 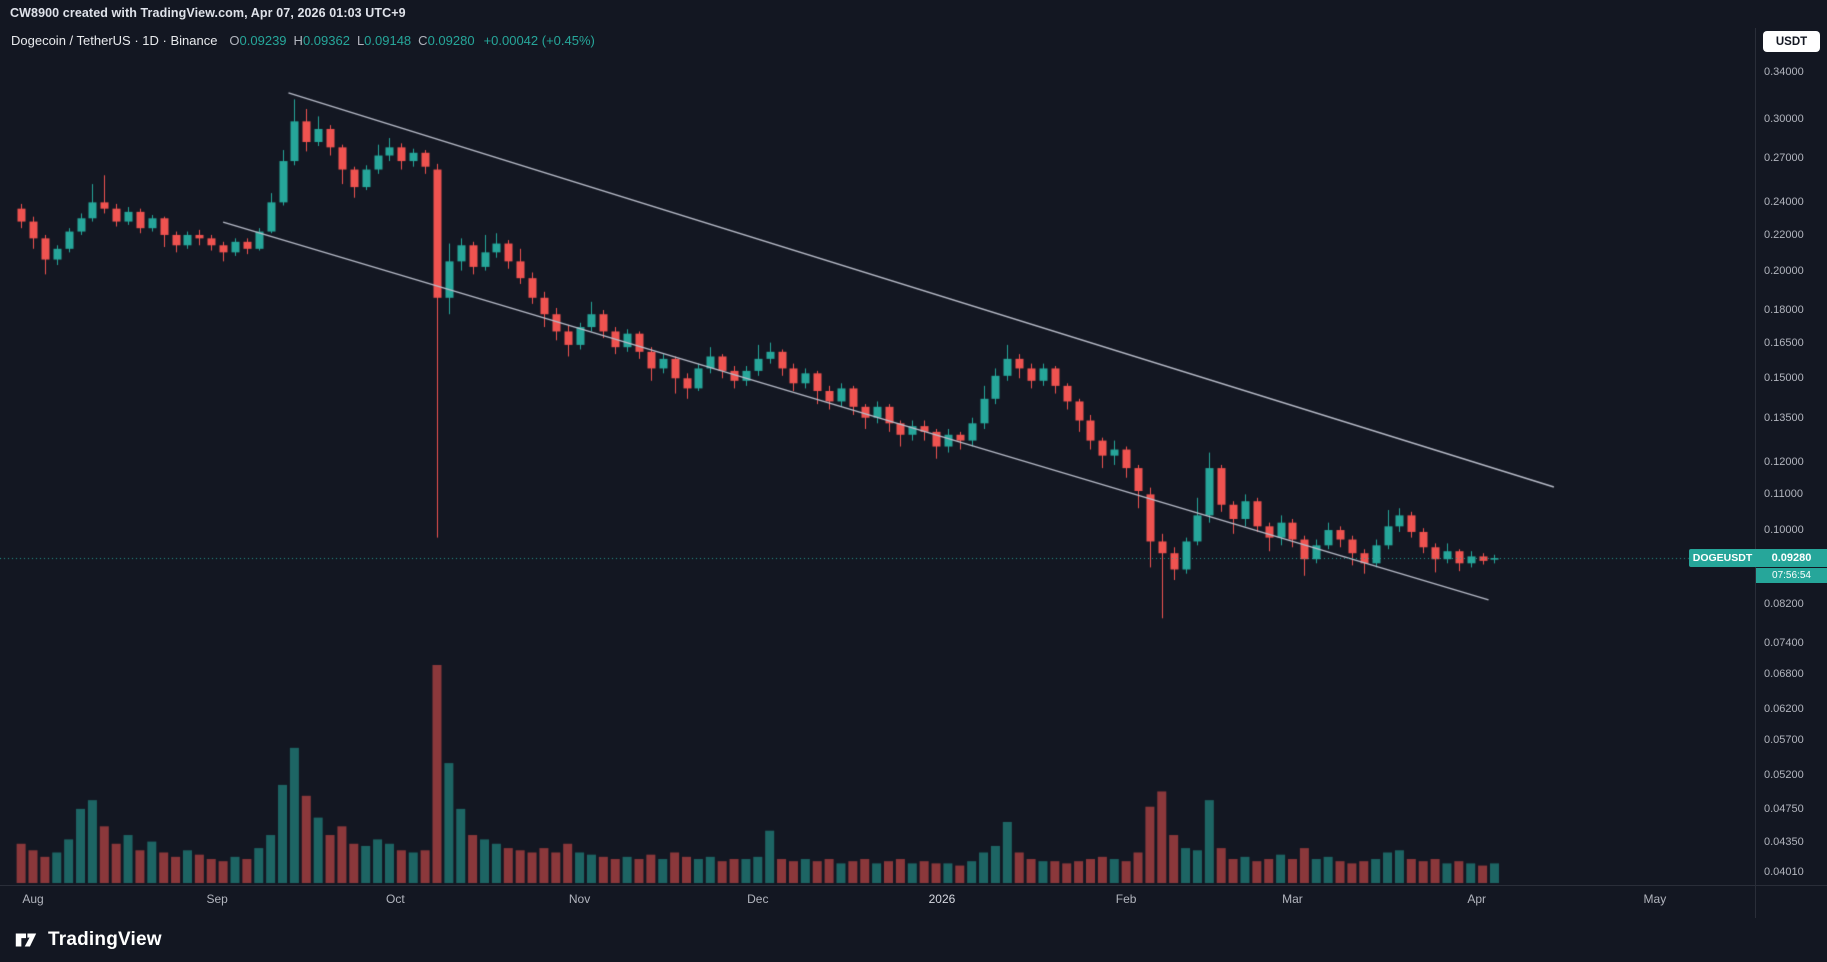 I want to click on bar-countdown-badge: 07:56:54, so click(x=1791, y=576).